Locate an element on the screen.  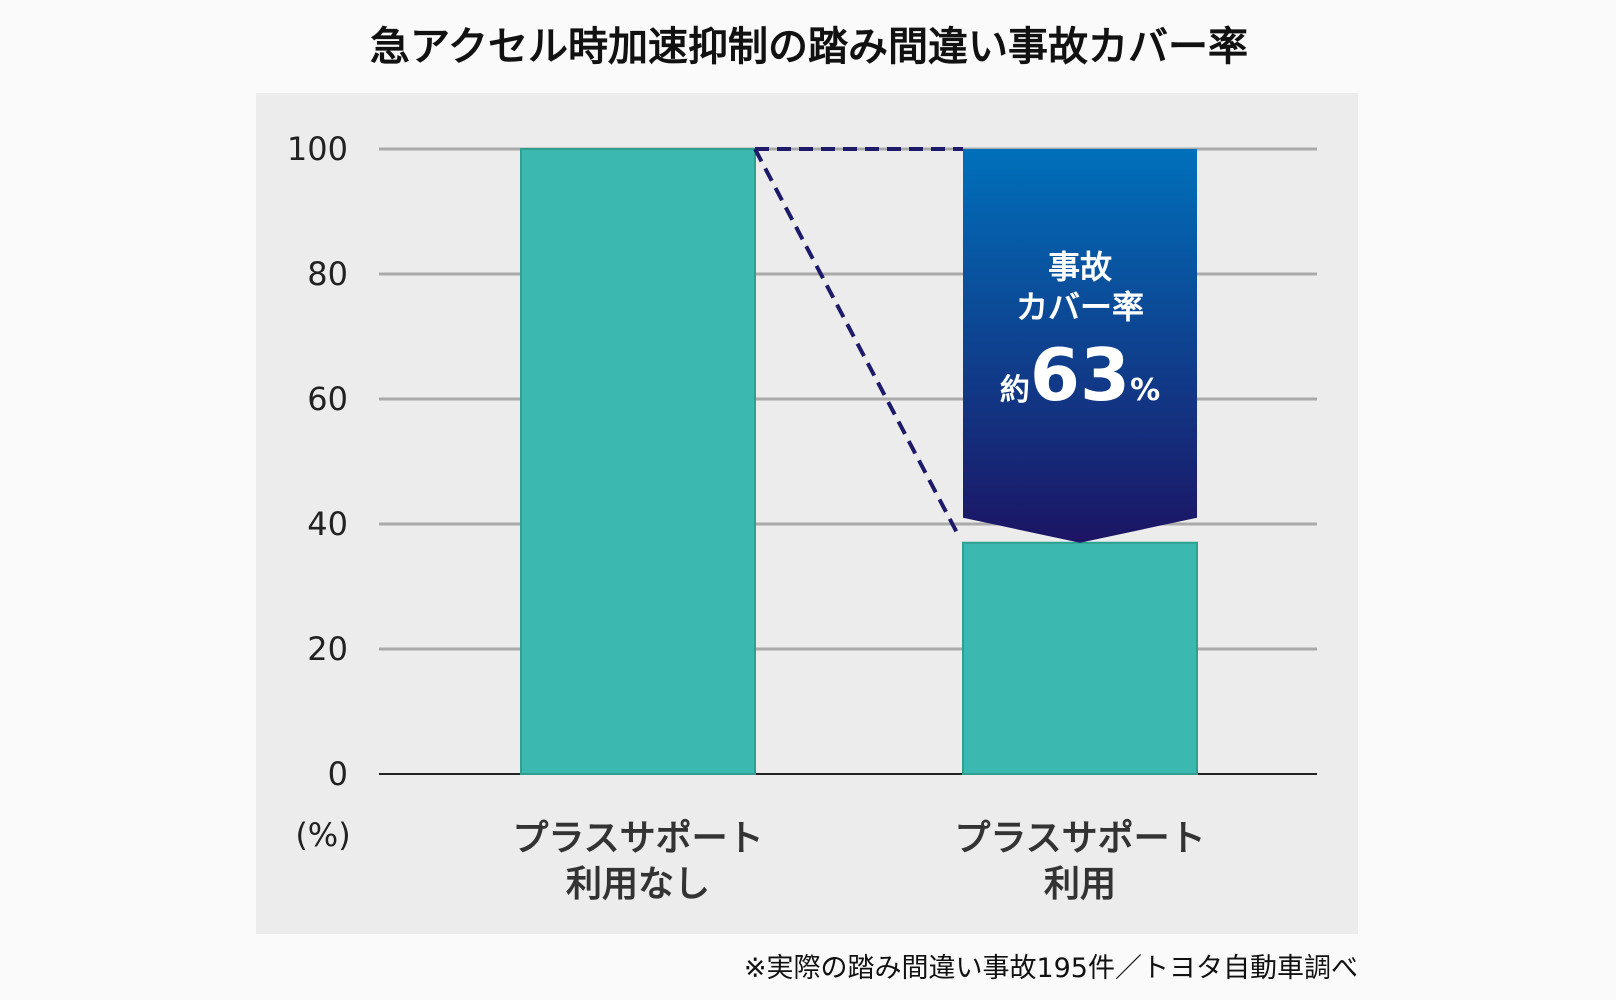
y-tick-label: 0 is located at coordinates (338, 774).